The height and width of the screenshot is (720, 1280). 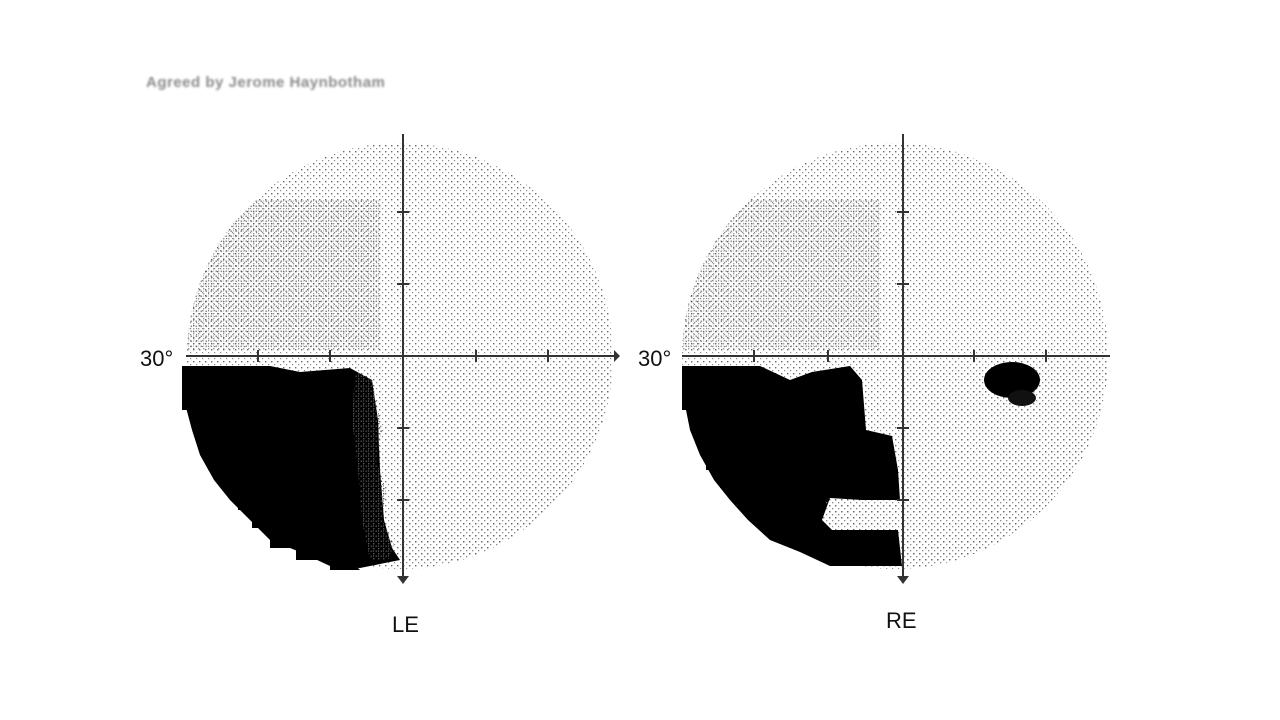 I want to click on left-field-defect, so click(x=291, y=467).